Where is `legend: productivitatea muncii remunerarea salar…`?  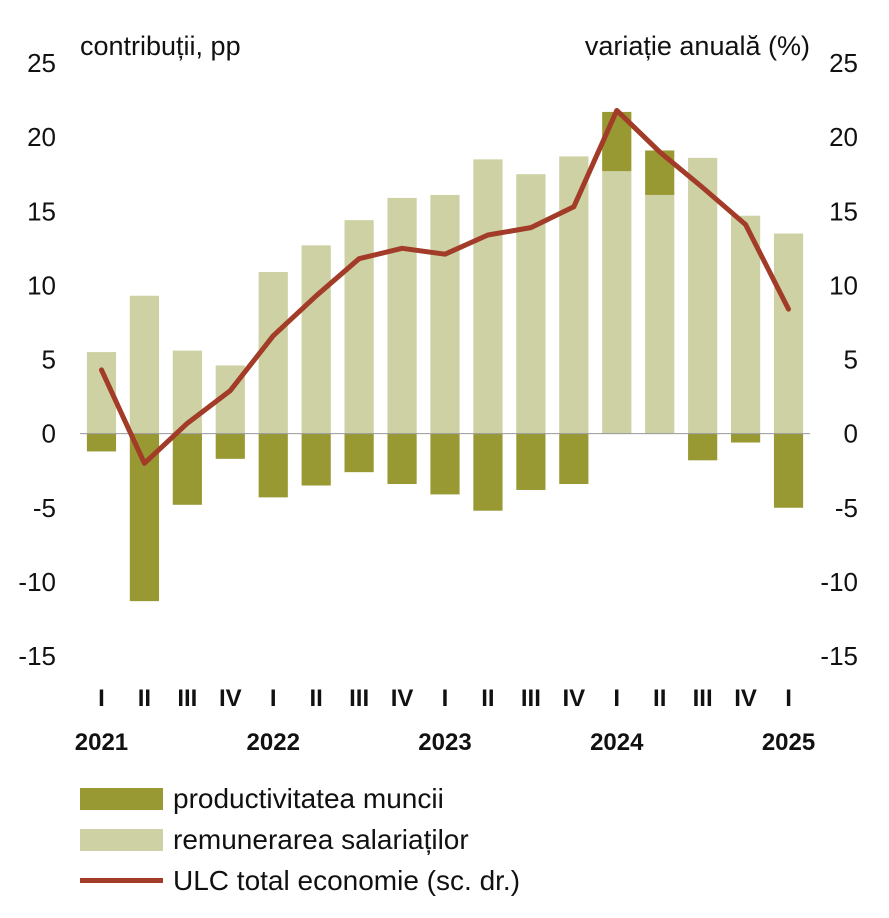 legend: productivitatea muncii remunerarea salar… is located at coordinates (300, 839).